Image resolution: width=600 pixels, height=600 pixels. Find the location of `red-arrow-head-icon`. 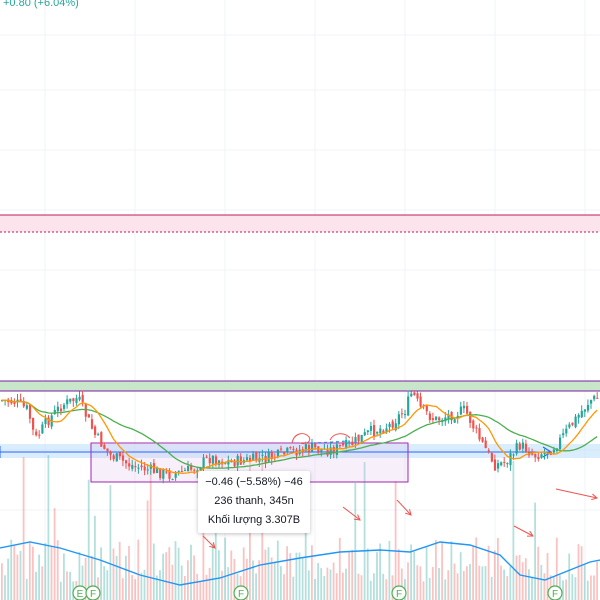

red-arrow-head-icon is located at coordinates (212, 545).